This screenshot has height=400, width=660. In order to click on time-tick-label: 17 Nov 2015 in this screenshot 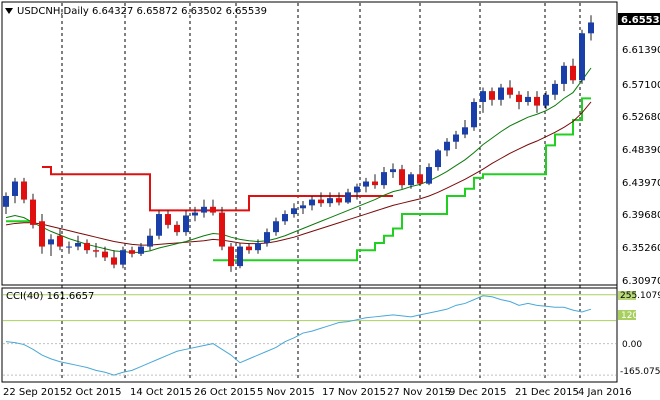, I will do `click(354, 392)`.